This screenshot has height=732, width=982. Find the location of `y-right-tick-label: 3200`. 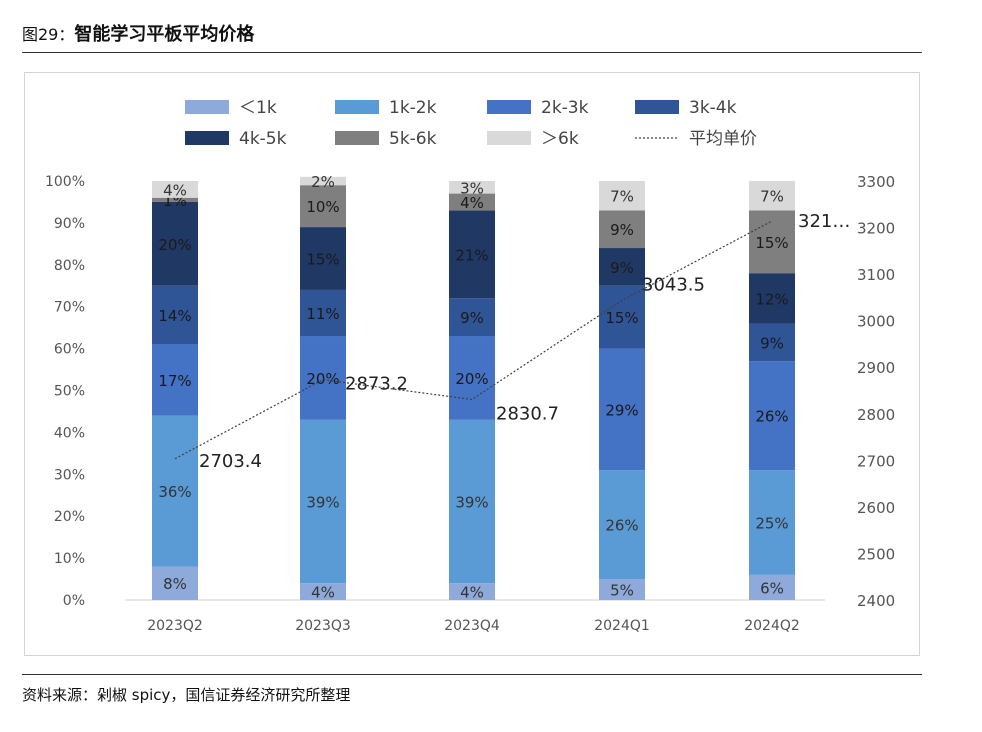

y-right-tick-label: 3200 is located at coordinates (876, 229).